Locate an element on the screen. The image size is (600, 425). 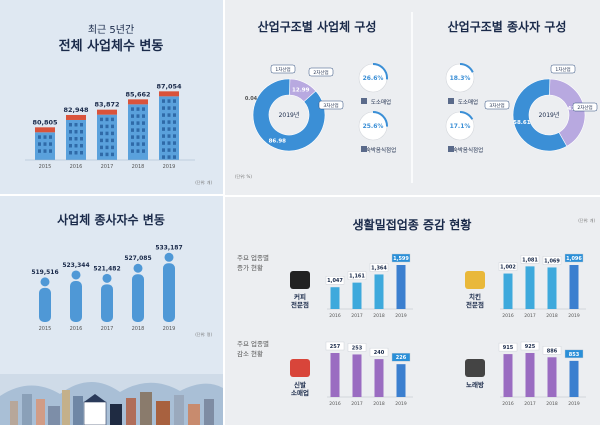
sub-value-label: 25.6% is located at coordinates (373, 126).